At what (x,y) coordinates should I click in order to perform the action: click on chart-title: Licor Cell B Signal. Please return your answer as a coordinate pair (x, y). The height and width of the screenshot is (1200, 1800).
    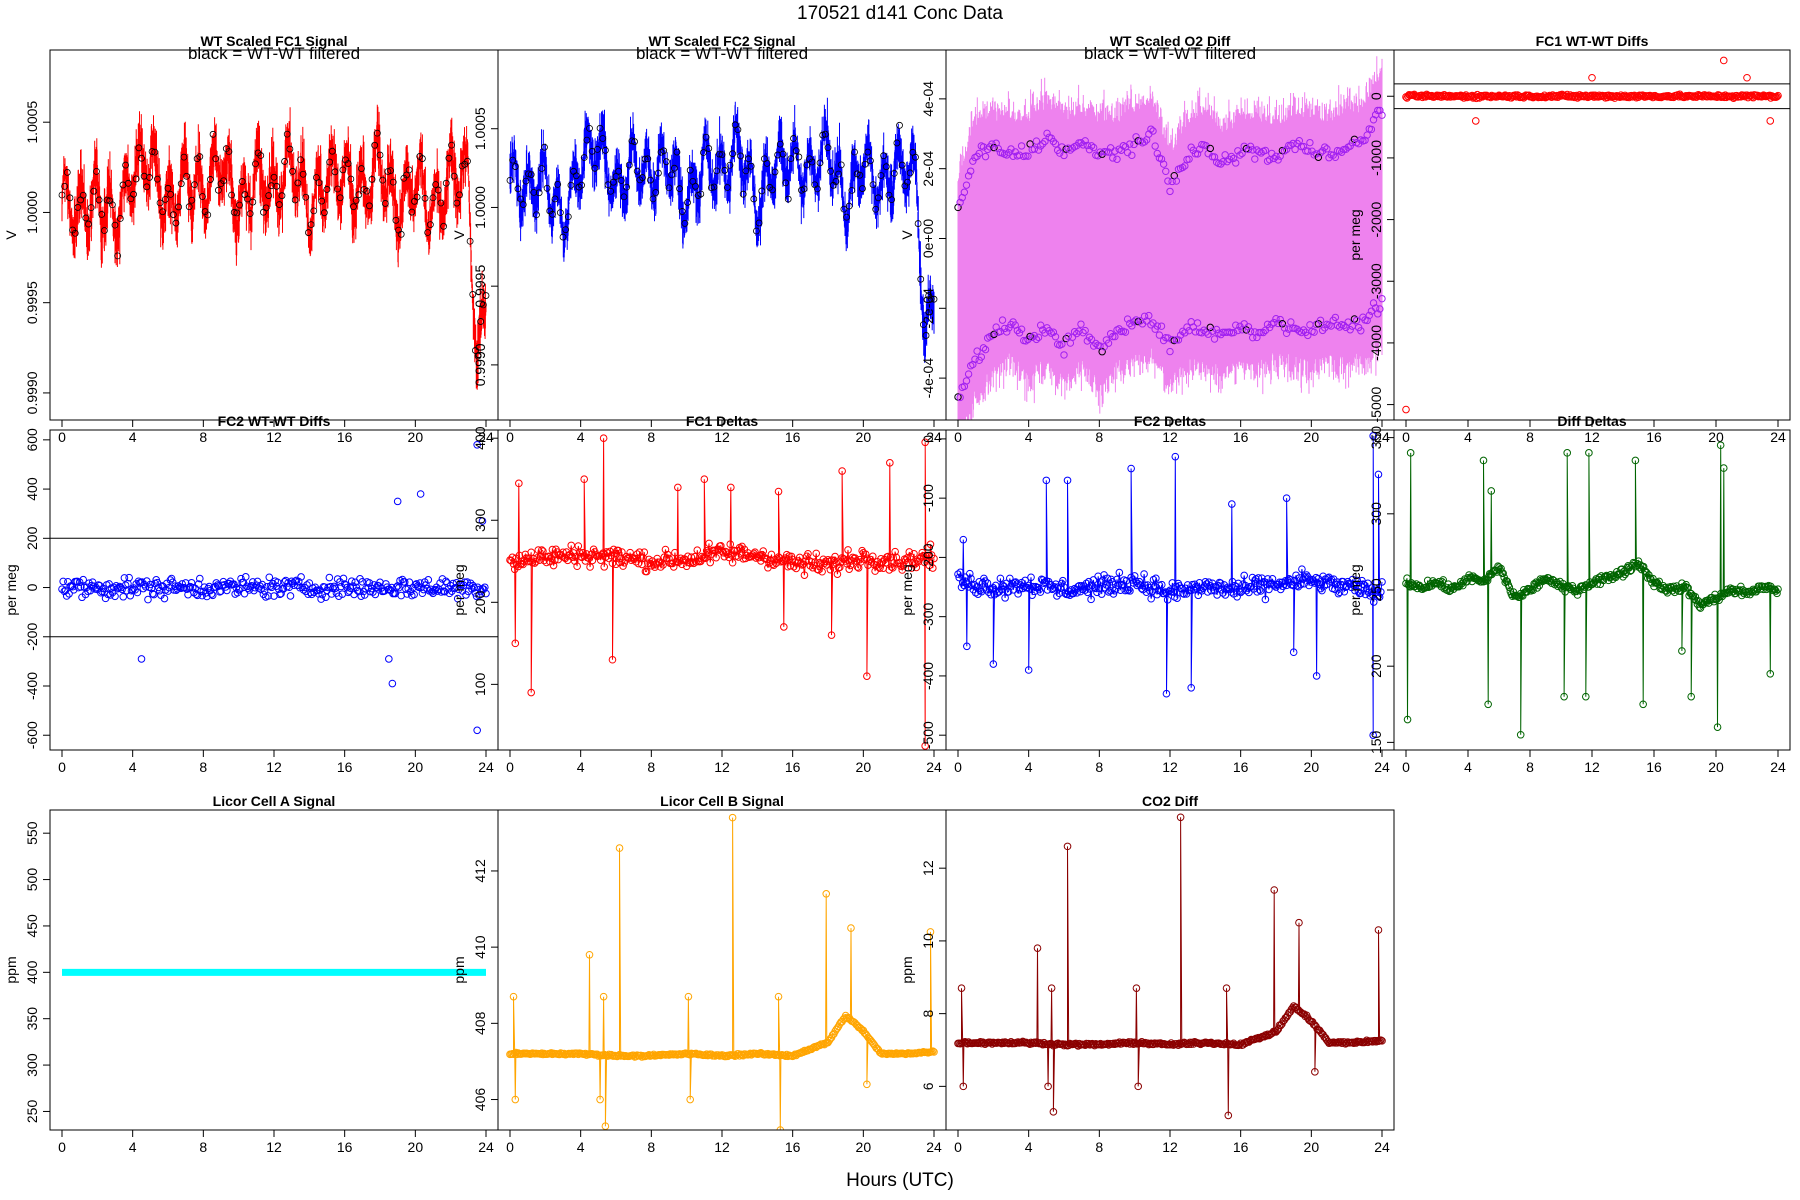
    Looking at the image, I should click on (722, 801).